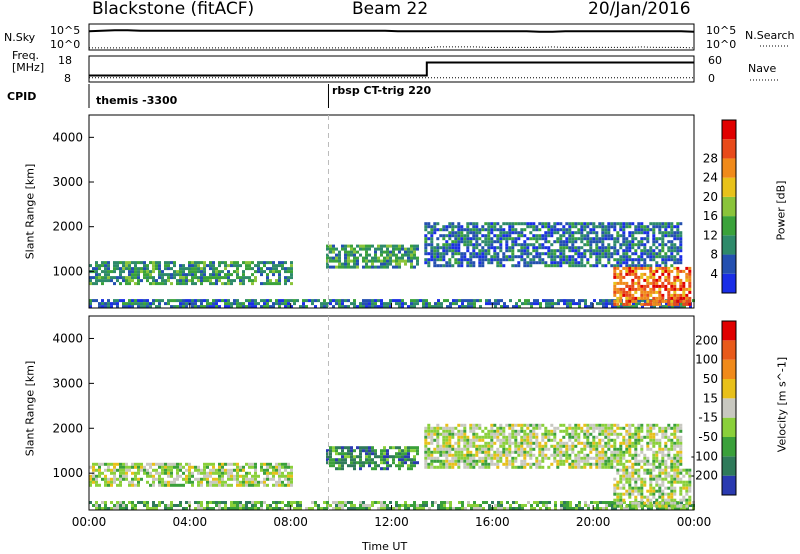 This screenshot has width=800, height=554. Describe the element at coordinates (711, 78) in the screenshot. I see `nave-tick-bottom: 0` at that location.